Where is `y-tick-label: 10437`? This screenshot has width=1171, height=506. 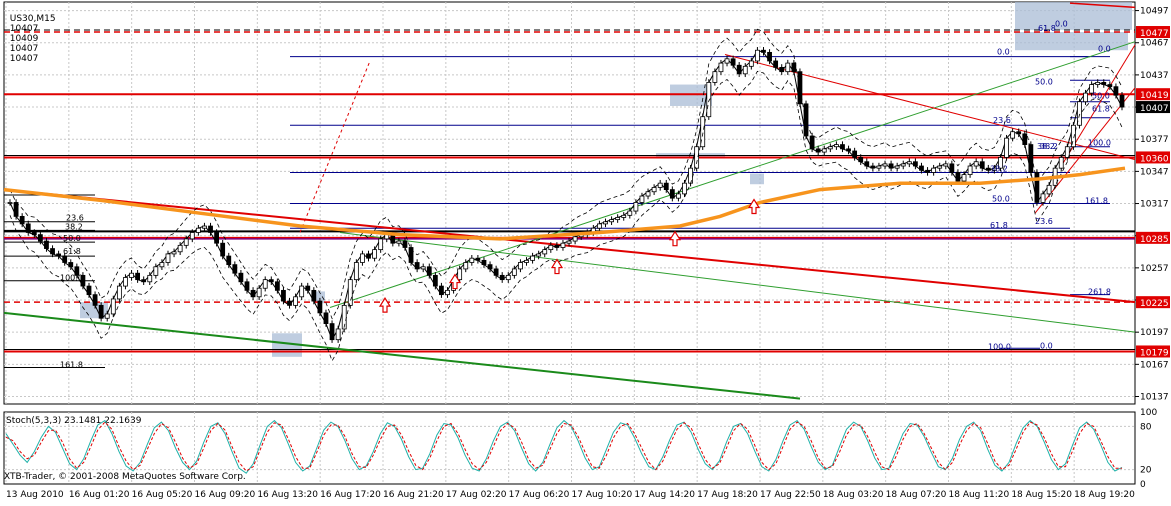 y-tick-label: 10437 is located at coordinates (1154, 76).